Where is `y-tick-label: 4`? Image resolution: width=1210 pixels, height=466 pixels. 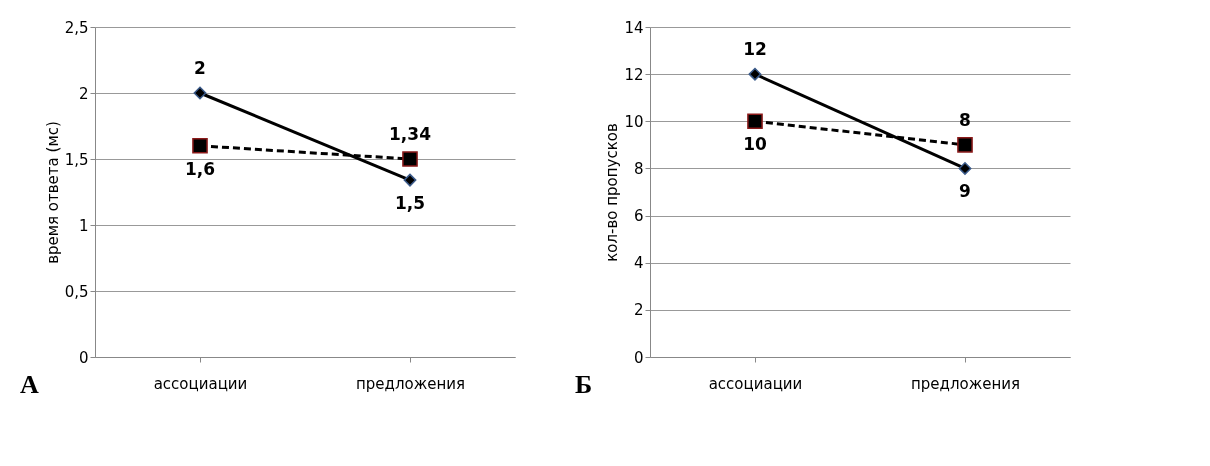
y-tick-label: 4 is located at coordinates (638, 263).